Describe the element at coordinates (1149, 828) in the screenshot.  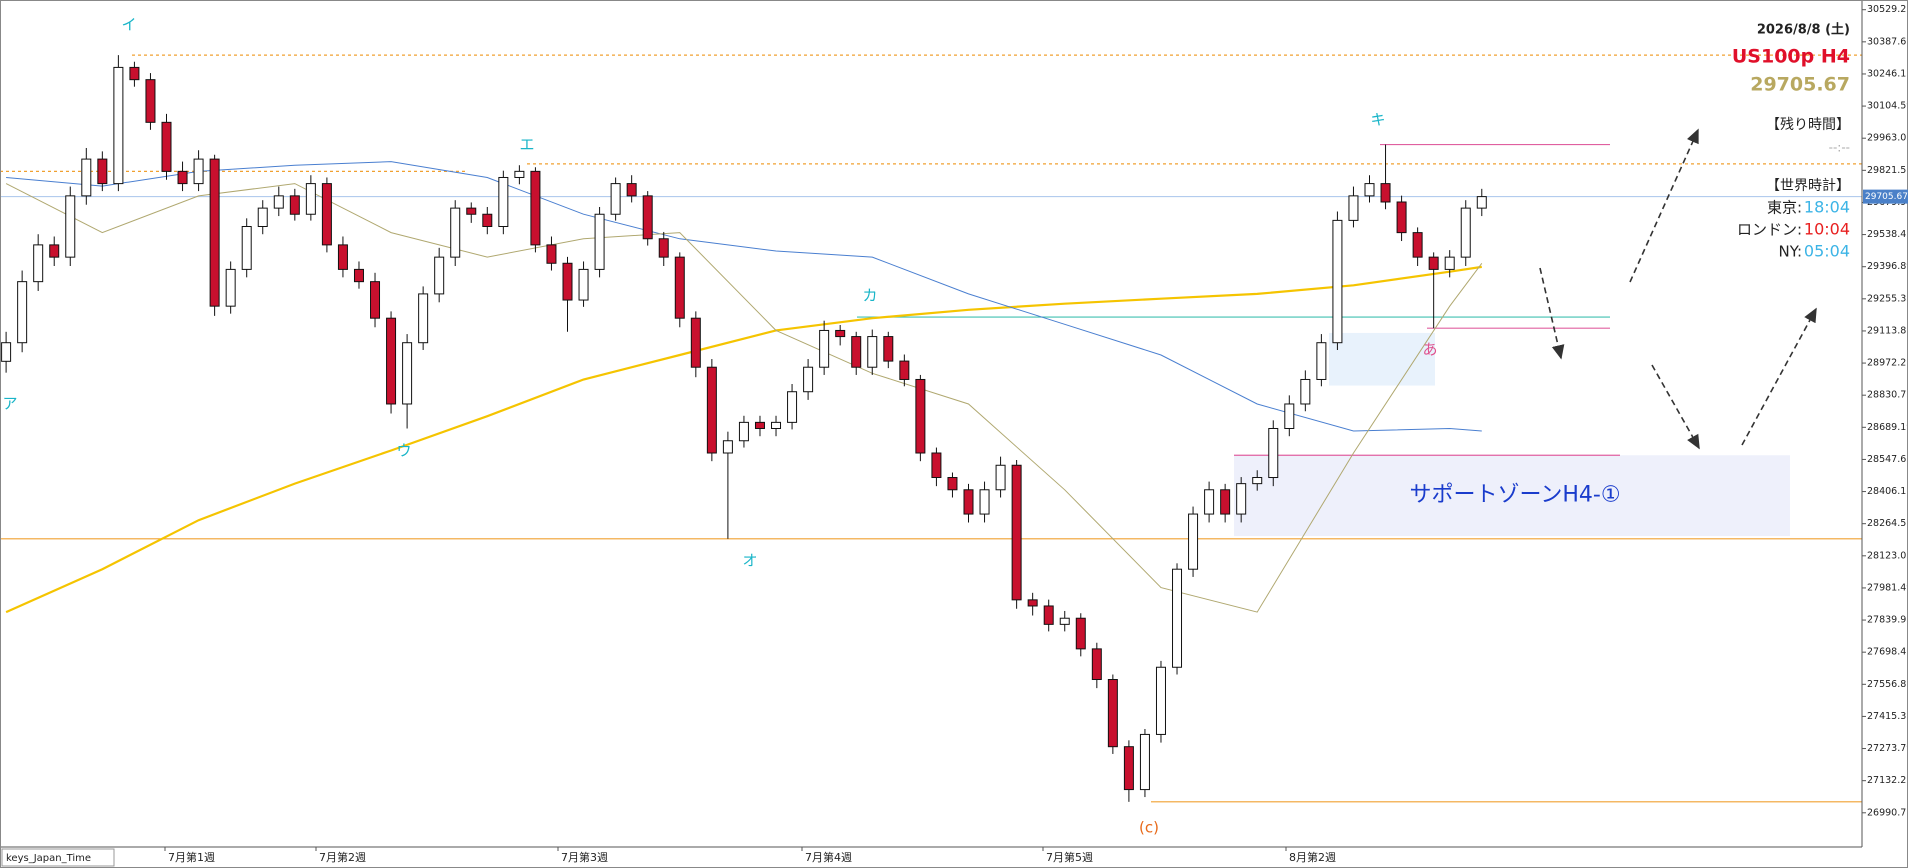
I see `annotation: (c)` at that location.